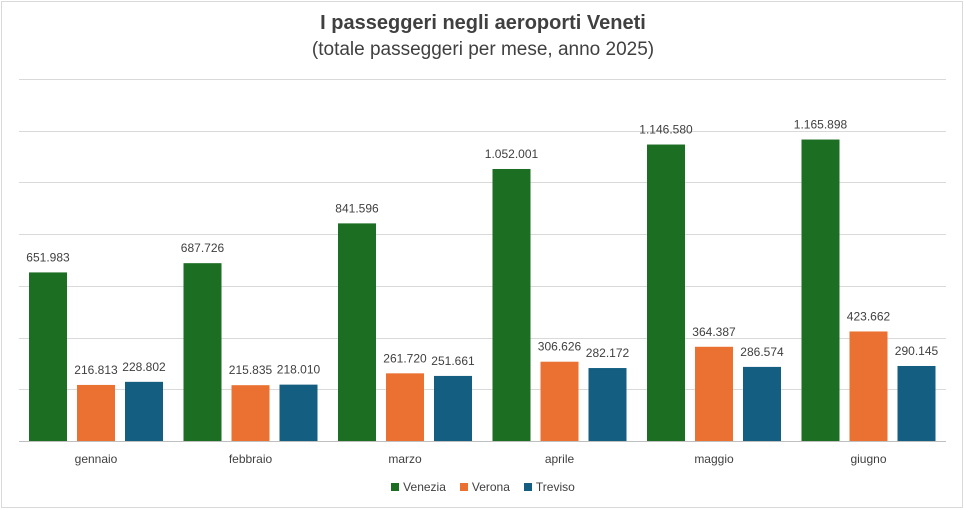 The image size is (964, 510). What do you see at coordinates (559, 401) in the screenshot?
I see `bar-verona-aprile` at bounding box center [559, 401].